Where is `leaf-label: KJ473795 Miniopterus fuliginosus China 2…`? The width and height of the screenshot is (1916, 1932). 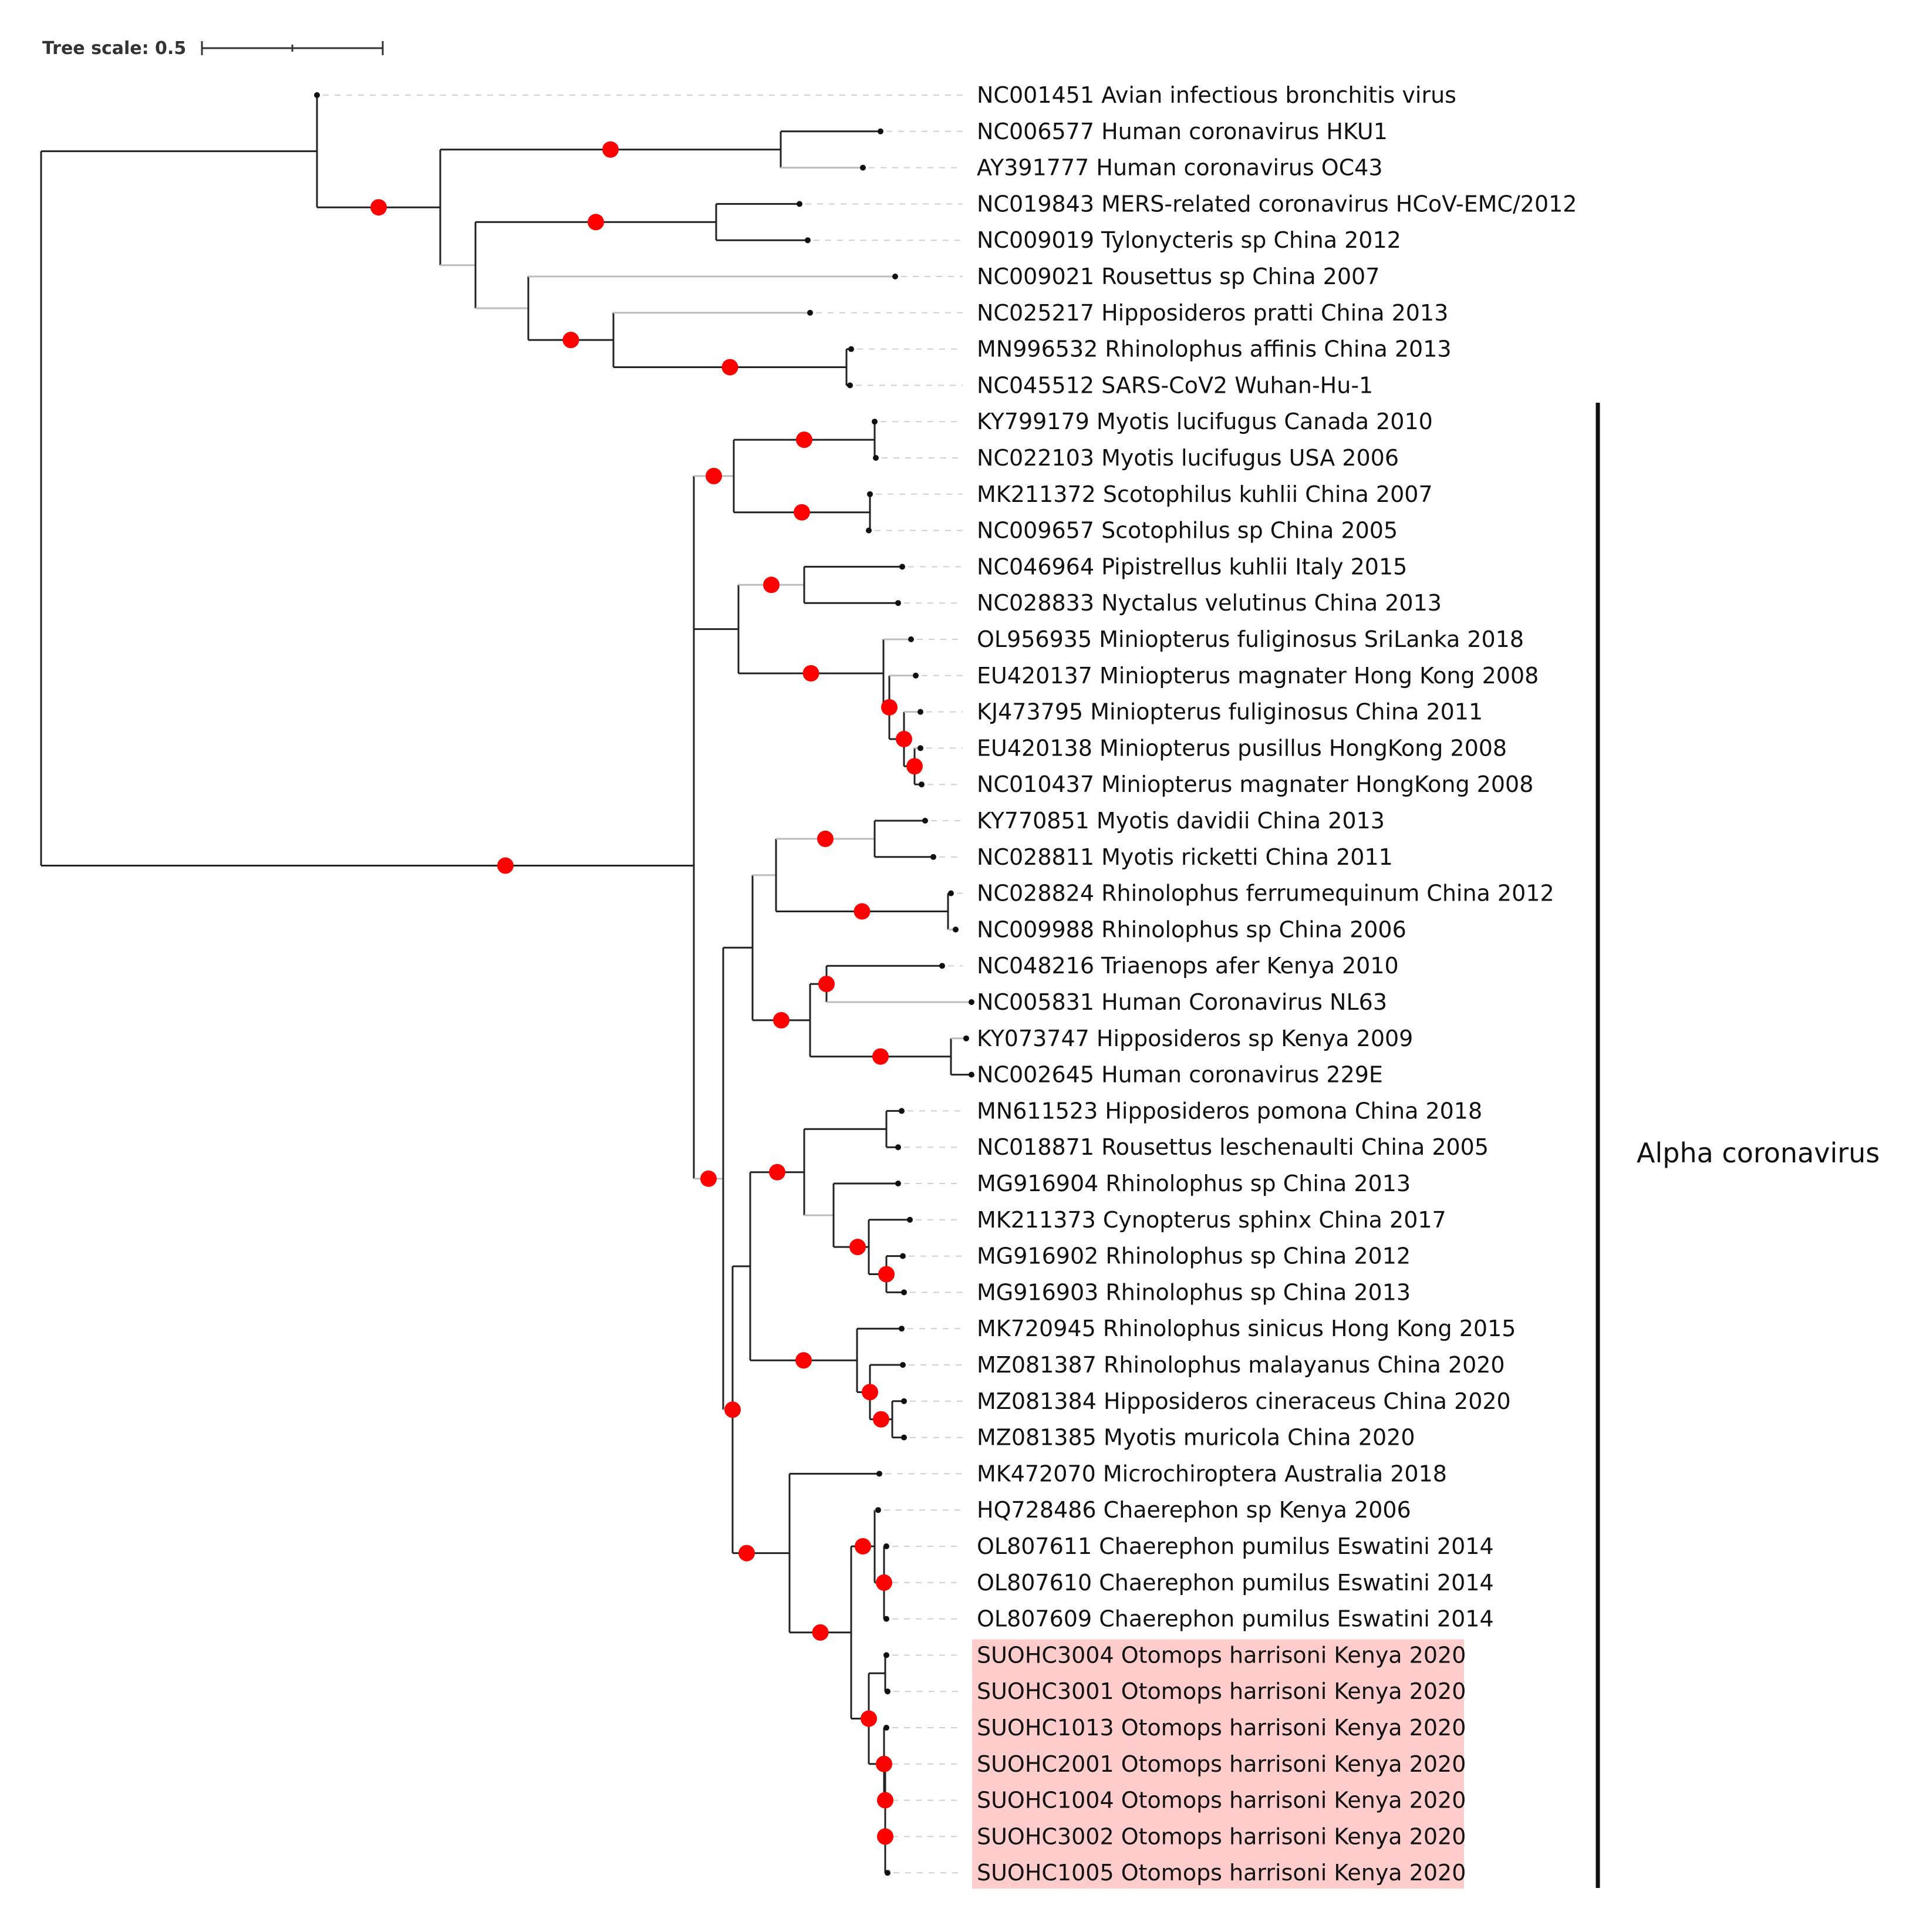 leaf-label: KJ473795 Miniopterus fuliginosus China 2… is located at coordinates (1230, 712).